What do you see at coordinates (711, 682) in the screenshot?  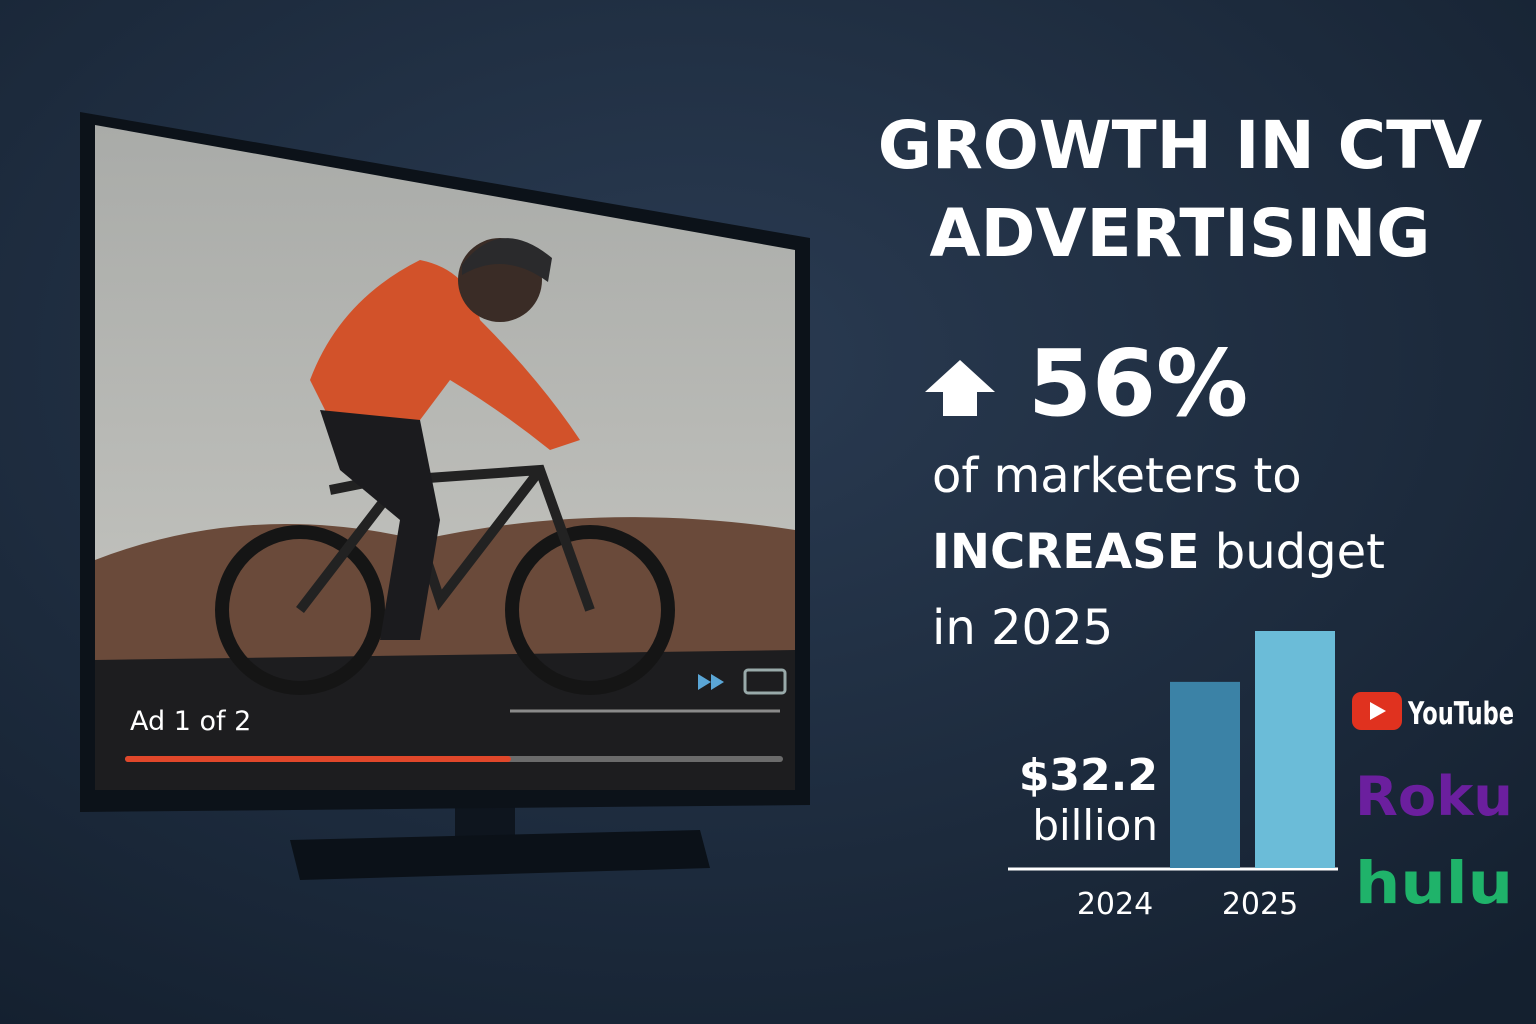 I see `skip-icon` at bounding box center [711, 682].